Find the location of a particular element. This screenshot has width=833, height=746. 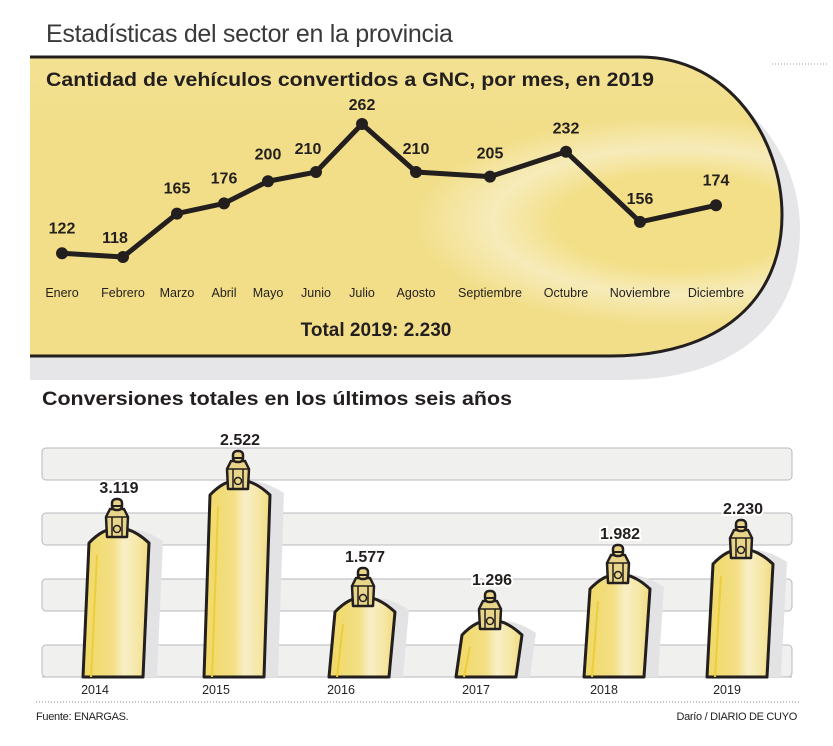

data-label: 205 is located at coordinates (490, 154).